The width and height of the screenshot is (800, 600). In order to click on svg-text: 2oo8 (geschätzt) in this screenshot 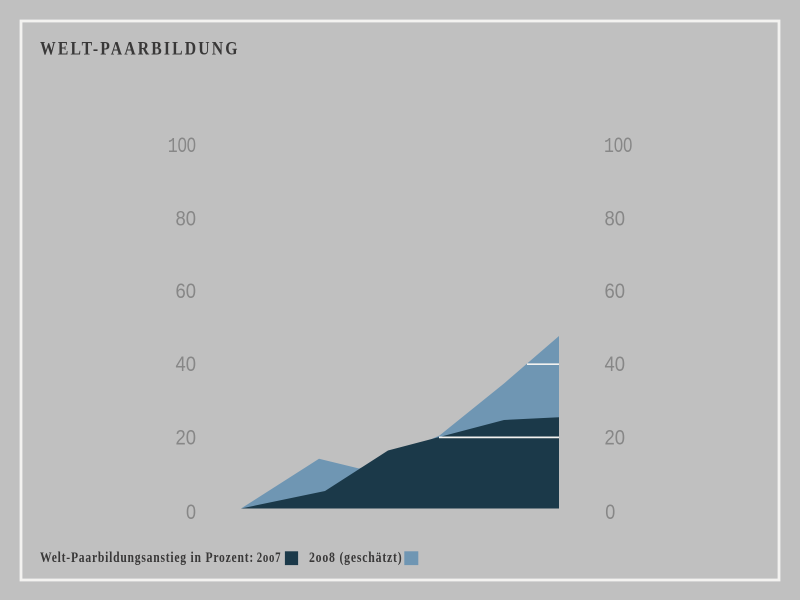, I will do `click(355, 557)`.